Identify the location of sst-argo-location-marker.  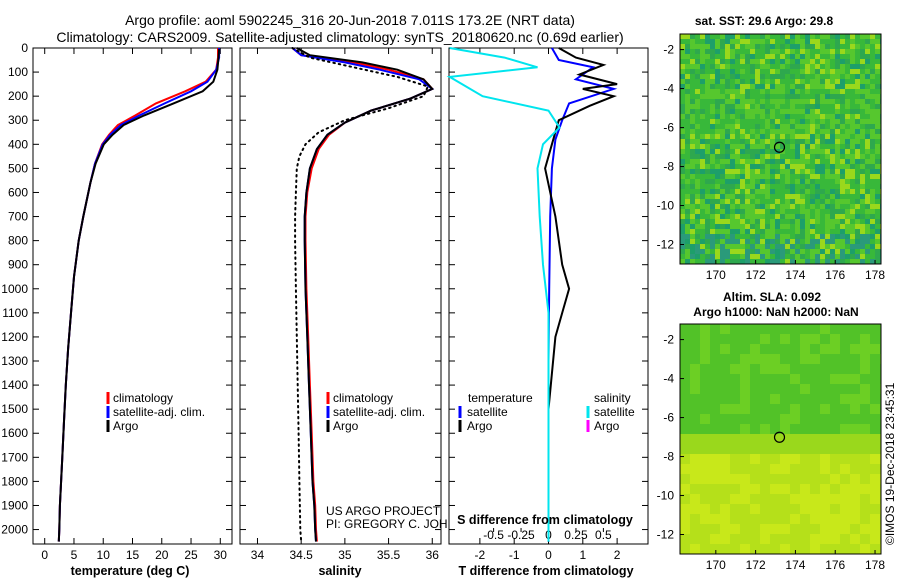
(779, 147).